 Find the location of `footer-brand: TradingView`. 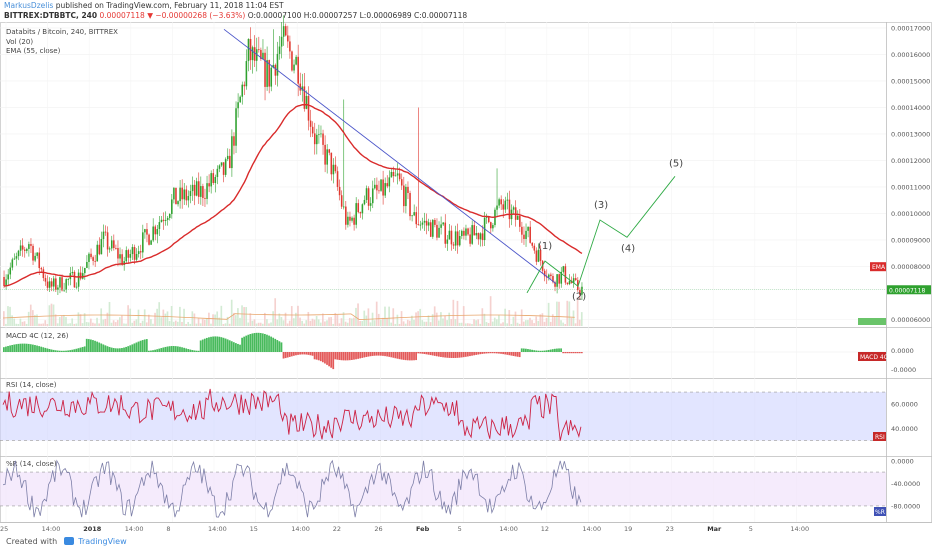

footer-brand: TradingView is located at coordinates (102, 541).